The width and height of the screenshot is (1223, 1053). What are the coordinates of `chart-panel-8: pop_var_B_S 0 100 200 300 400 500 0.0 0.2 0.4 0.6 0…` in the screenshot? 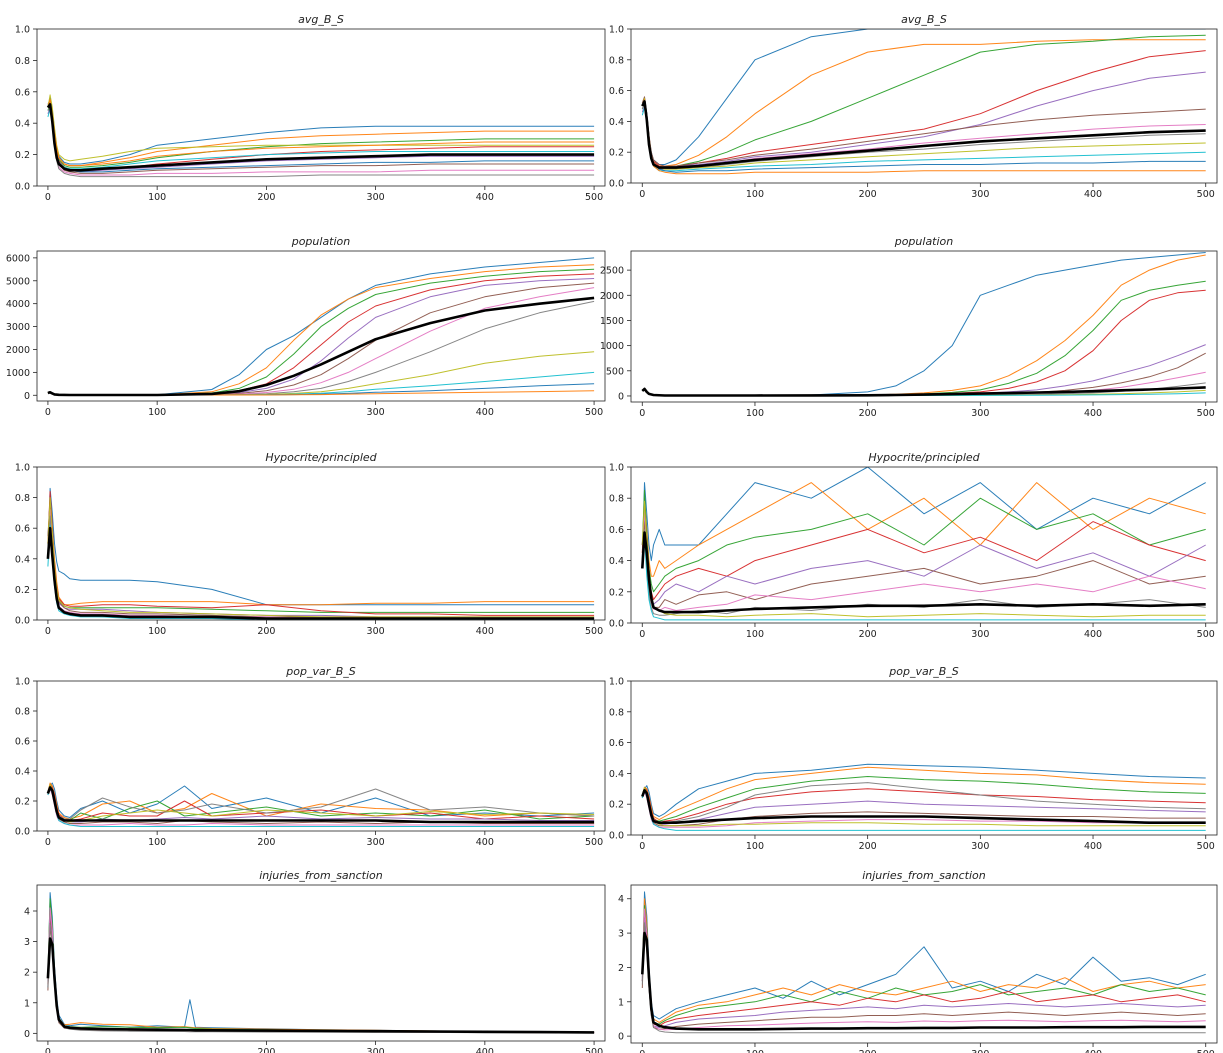 It's located at (913, 758).